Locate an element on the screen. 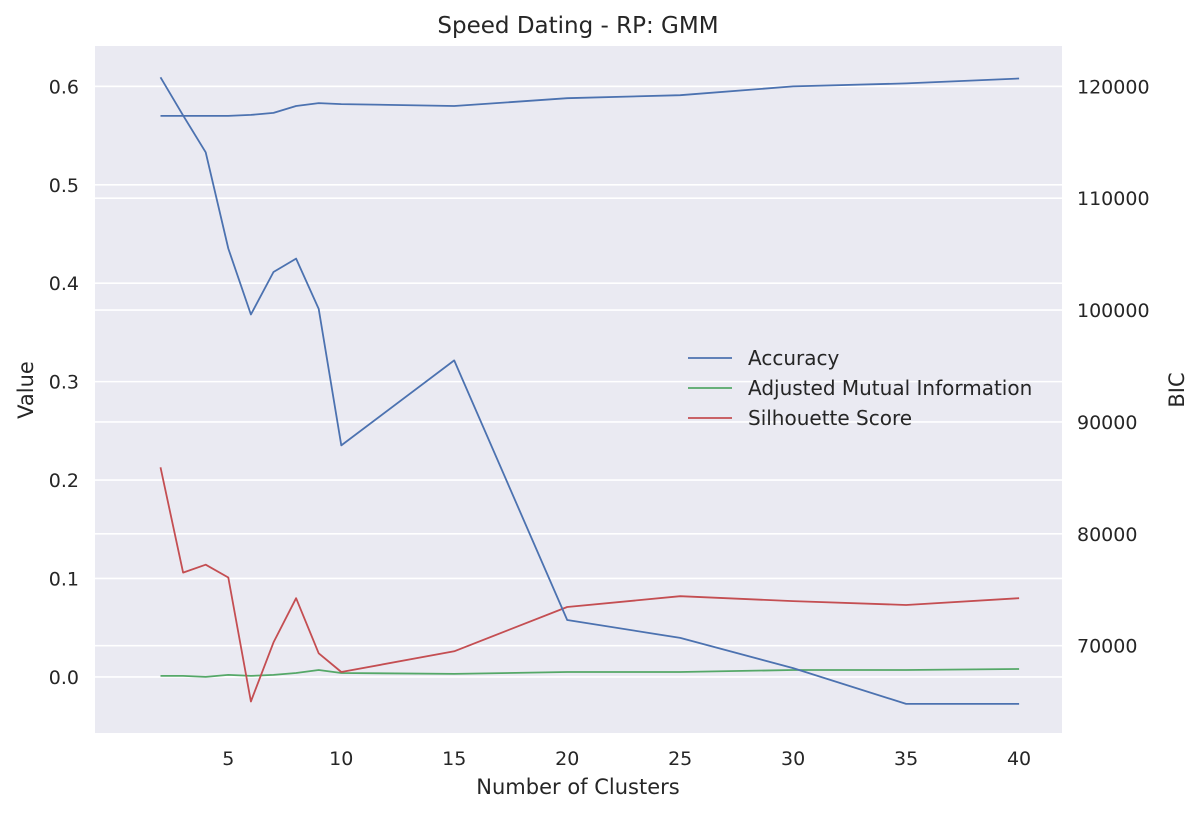 This screenshot has width=1202, height=814. x-tick-label: 35 is located at coordinates (906, 759).